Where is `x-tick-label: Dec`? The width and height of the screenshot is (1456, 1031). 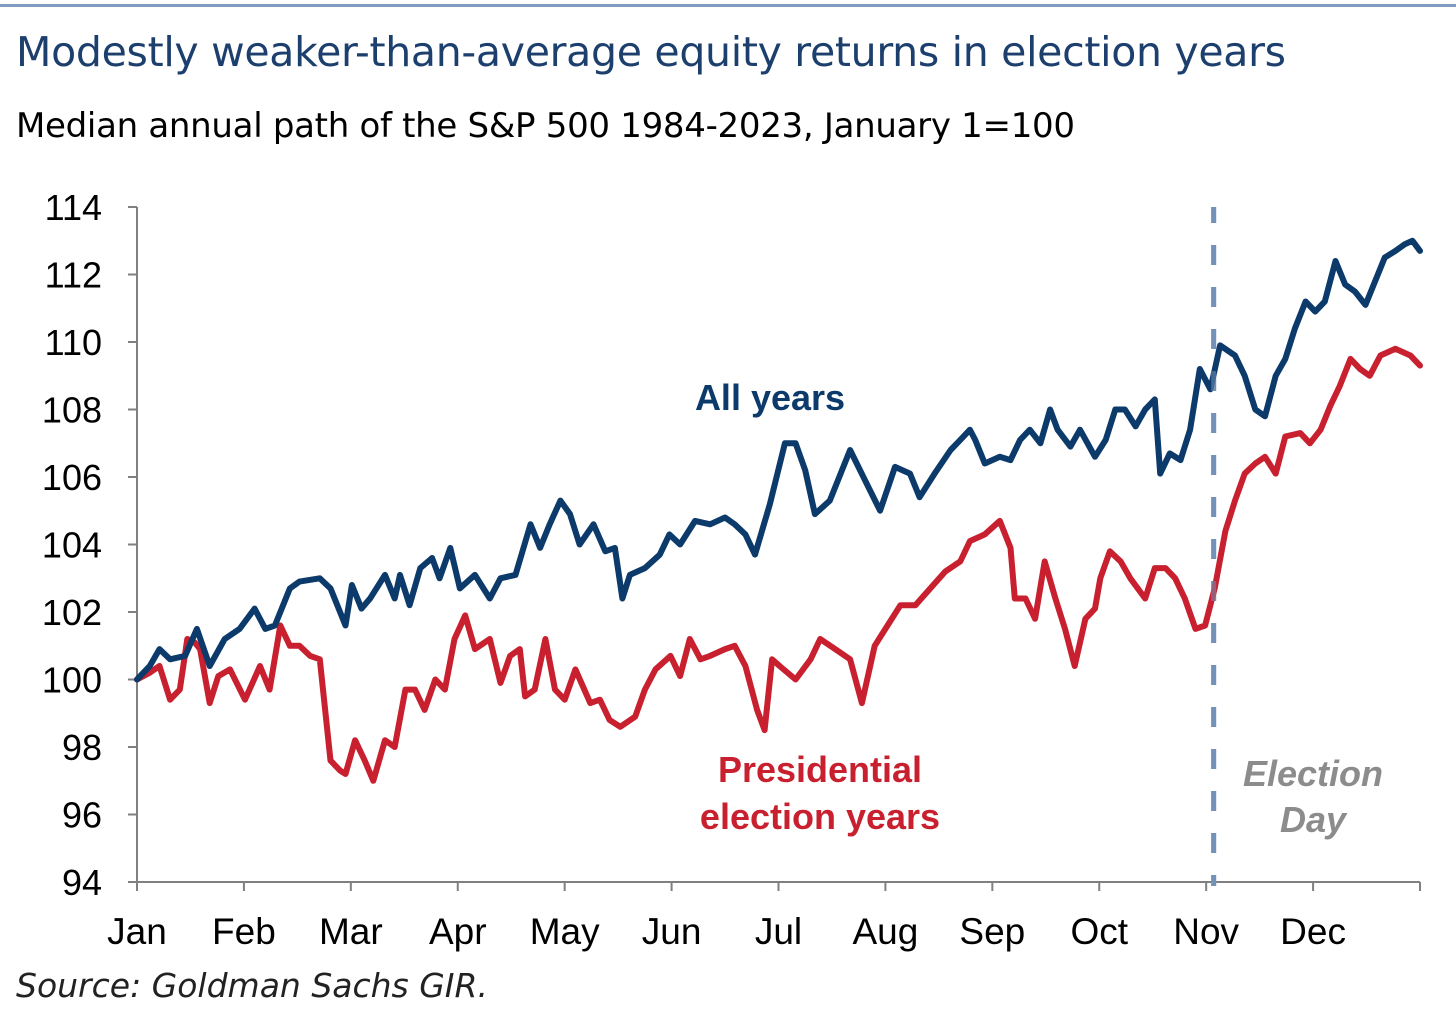
x-tick-label: Dec is located at coordinates (1313, 931).